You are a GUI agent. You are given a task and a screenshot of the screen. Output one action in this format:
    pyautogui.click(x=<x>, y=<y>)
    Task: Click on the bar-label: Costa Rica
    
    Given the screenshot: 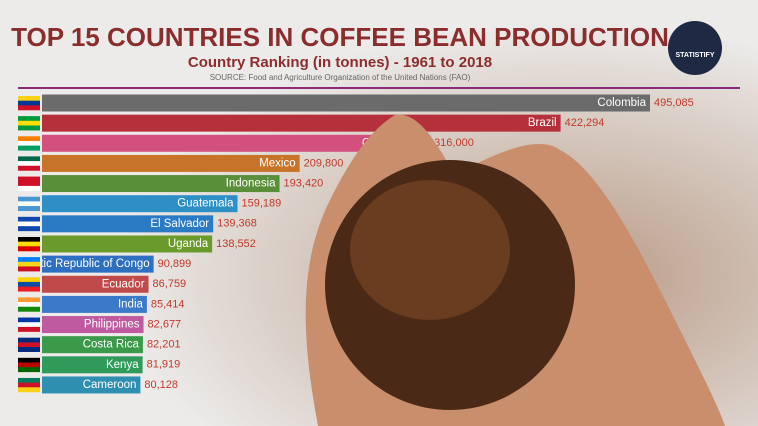 What is the action you would take?
    pyautogui.click(x=111, y=345)
    